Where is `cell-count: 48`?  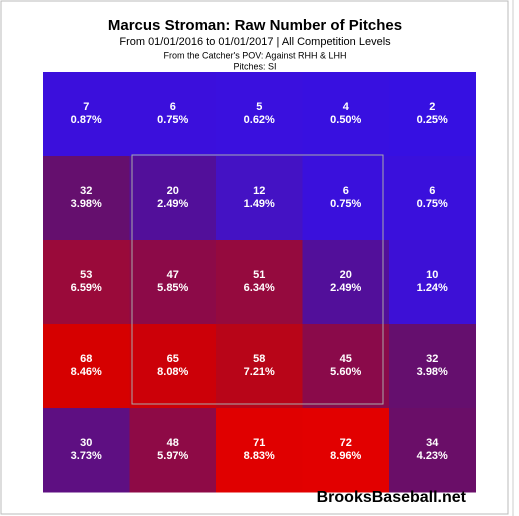
cell-count: 48 is located at coordinates (173, 443).